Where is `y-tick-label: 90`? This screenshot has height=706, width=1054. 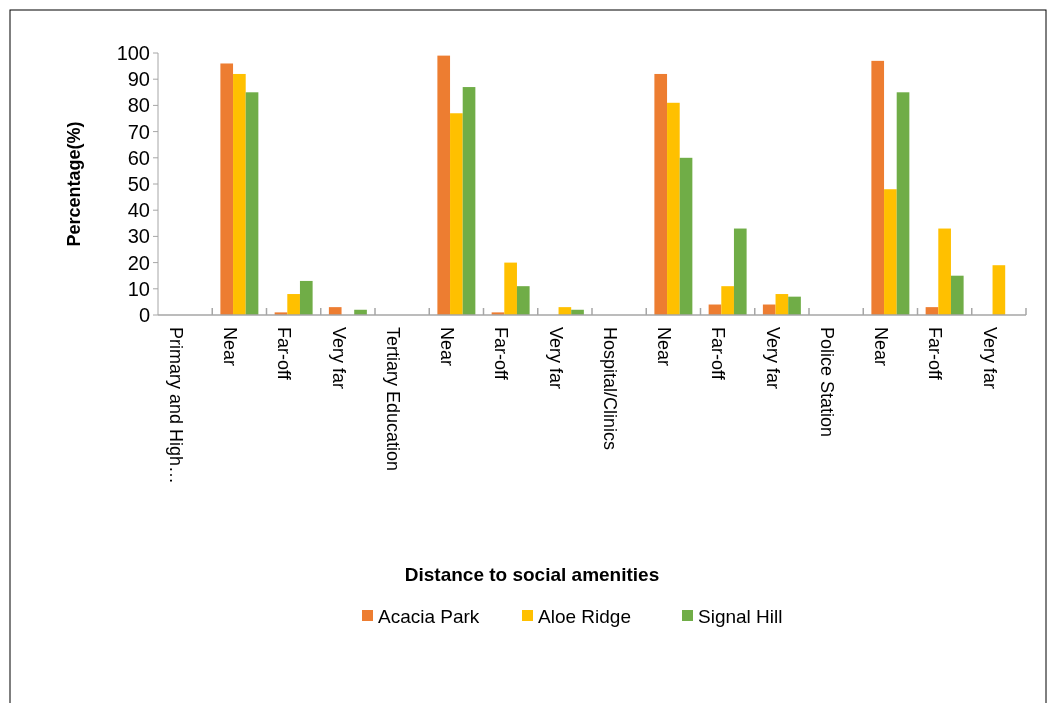 y-tick-label: 90 is located at coordinates (138, 79).